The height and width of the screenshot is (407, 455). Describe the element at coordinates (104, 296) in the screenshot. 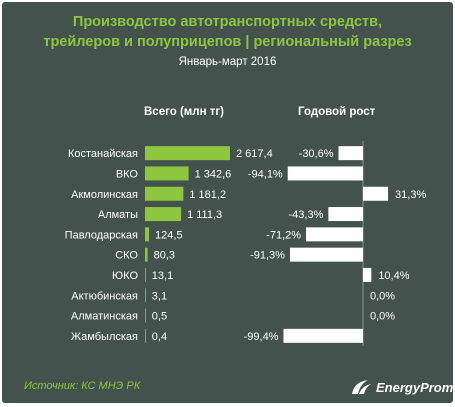

I see `category-label: Актюбинская` at that location.